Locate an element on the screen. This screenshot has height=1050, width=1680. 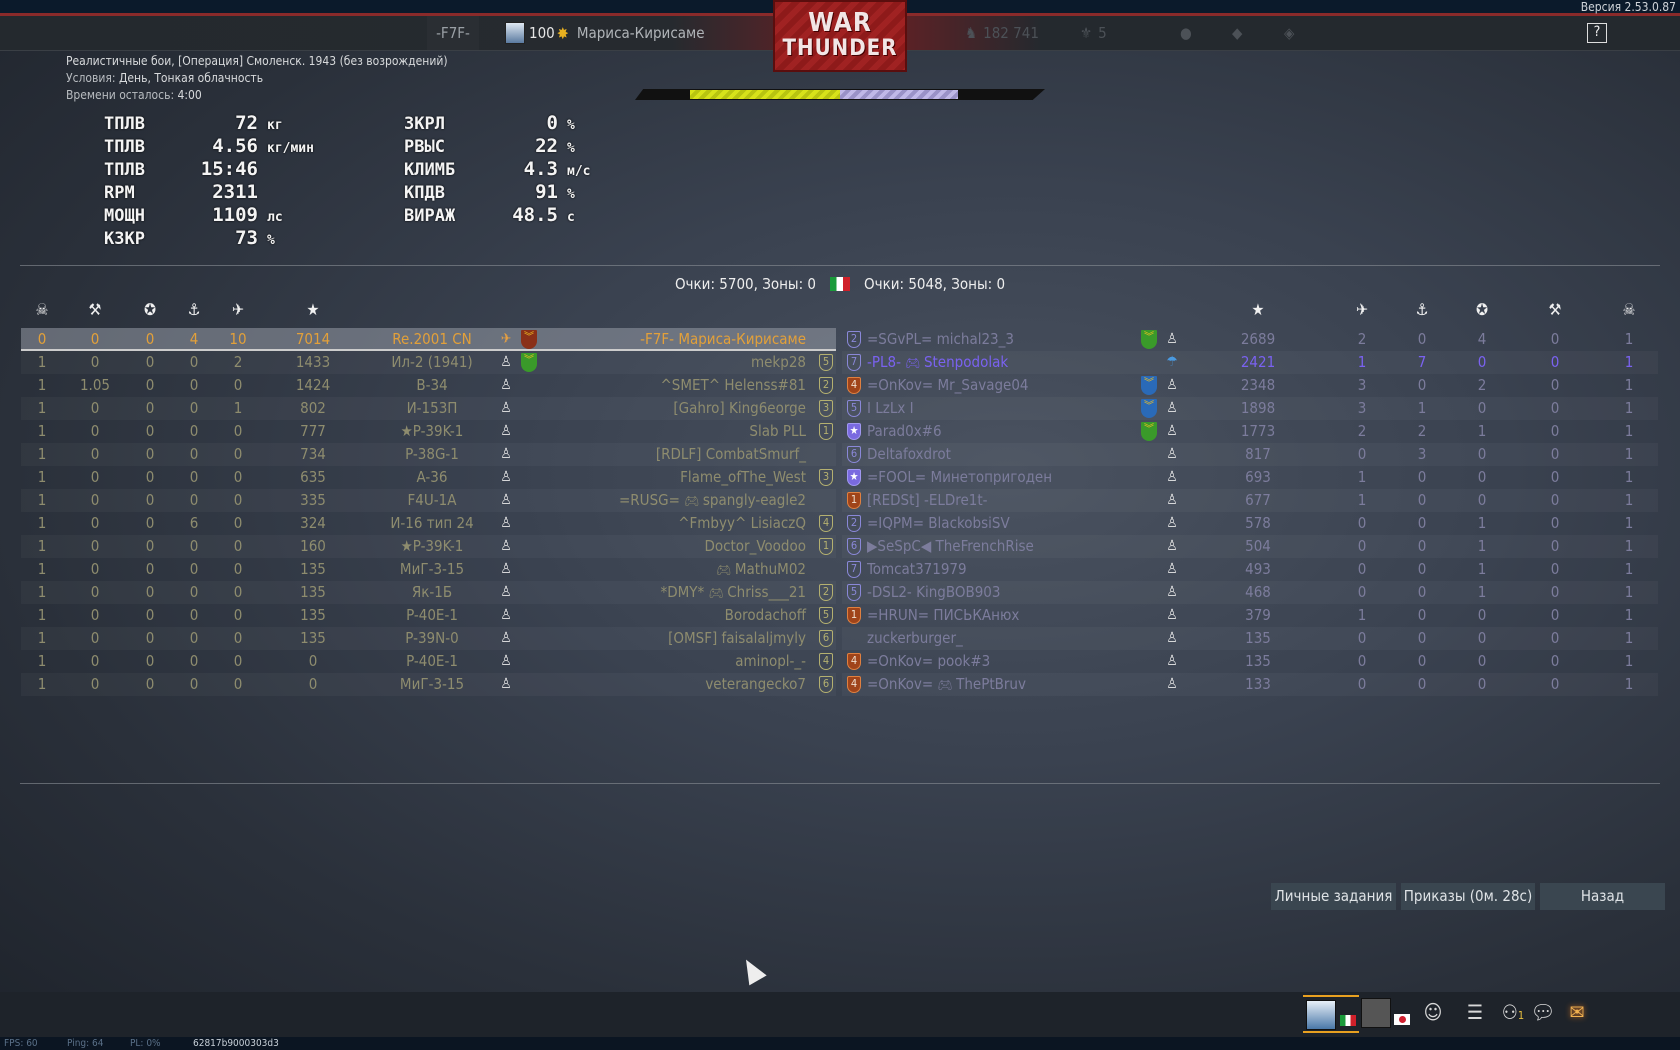
own-squad-slot is located at coordinates (1331, 1014).